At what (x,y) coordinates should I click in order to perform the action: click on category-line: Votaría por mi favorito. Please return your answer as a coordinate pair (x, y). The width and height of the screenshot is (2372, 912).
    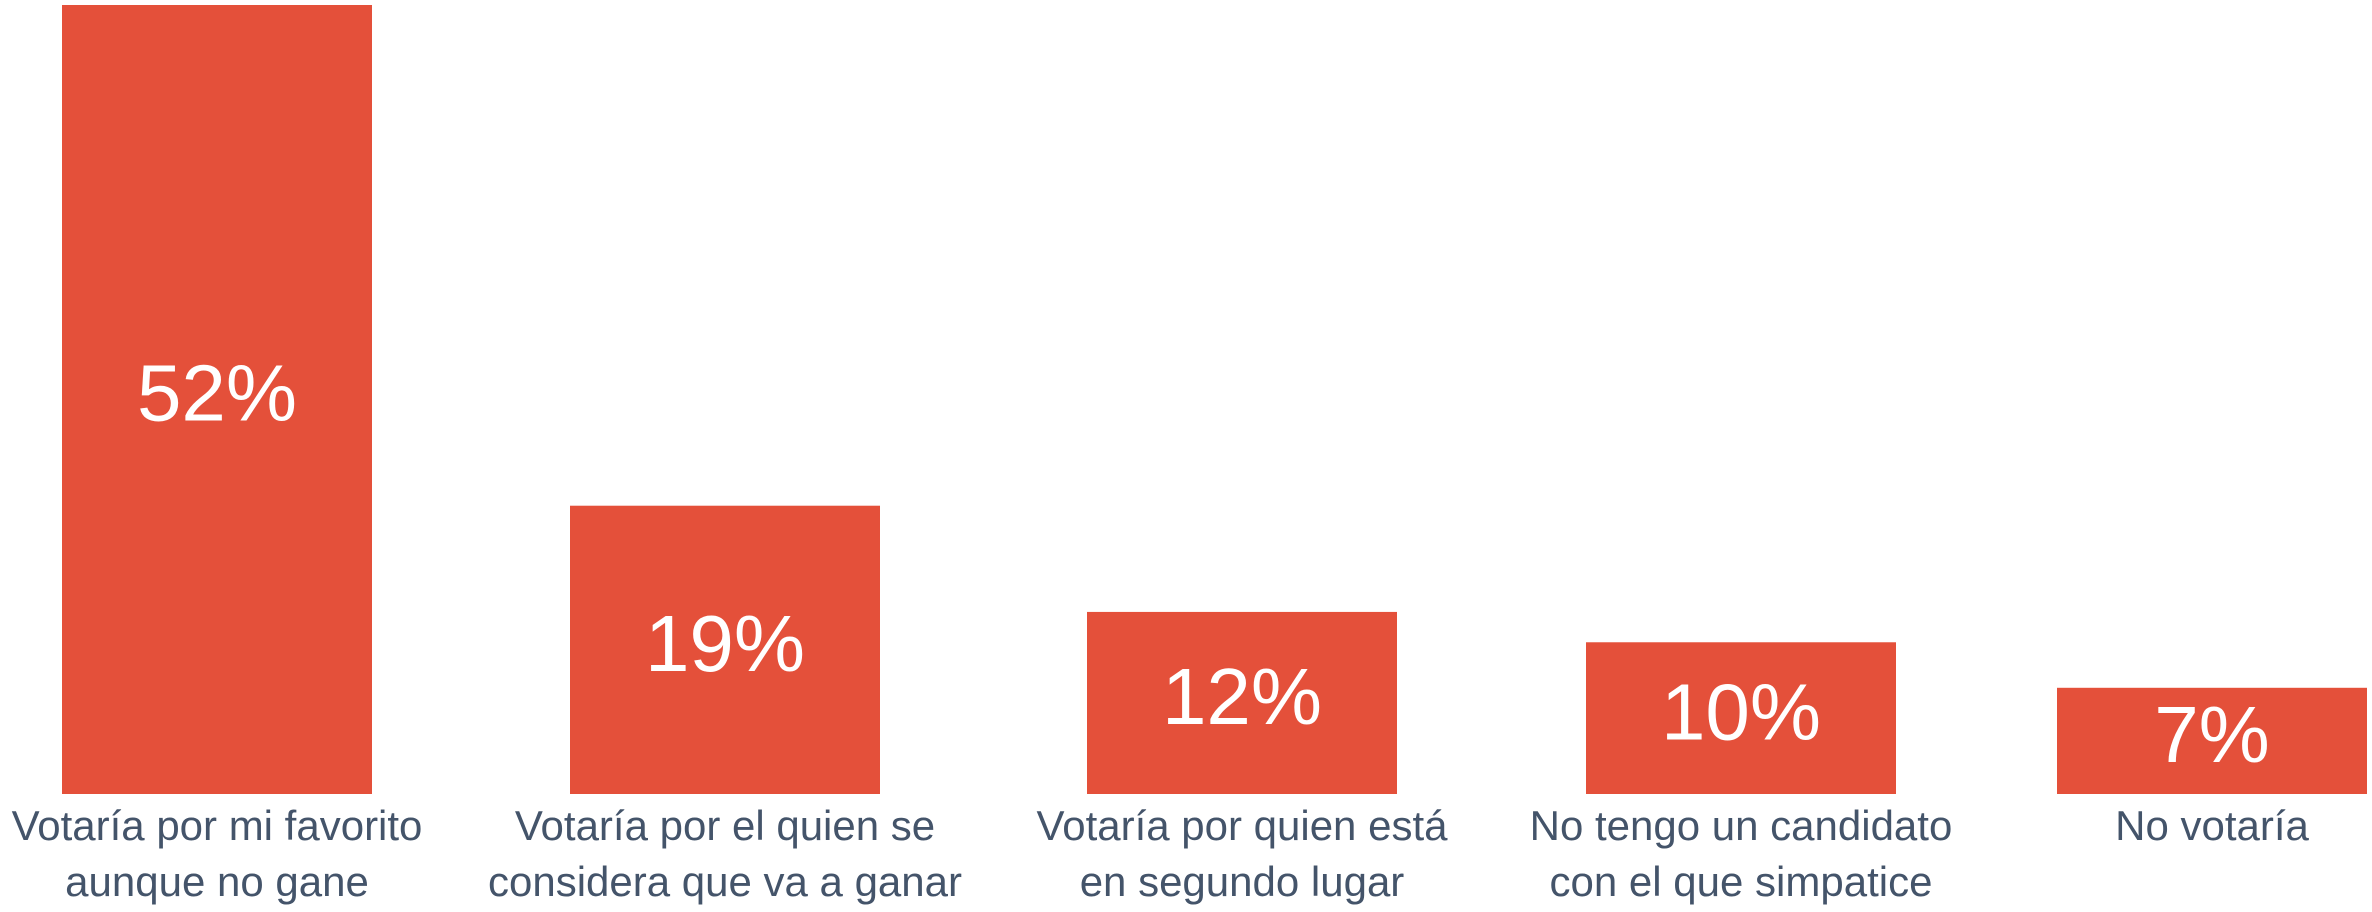
    Looking at the image, I should click on (217, 825).